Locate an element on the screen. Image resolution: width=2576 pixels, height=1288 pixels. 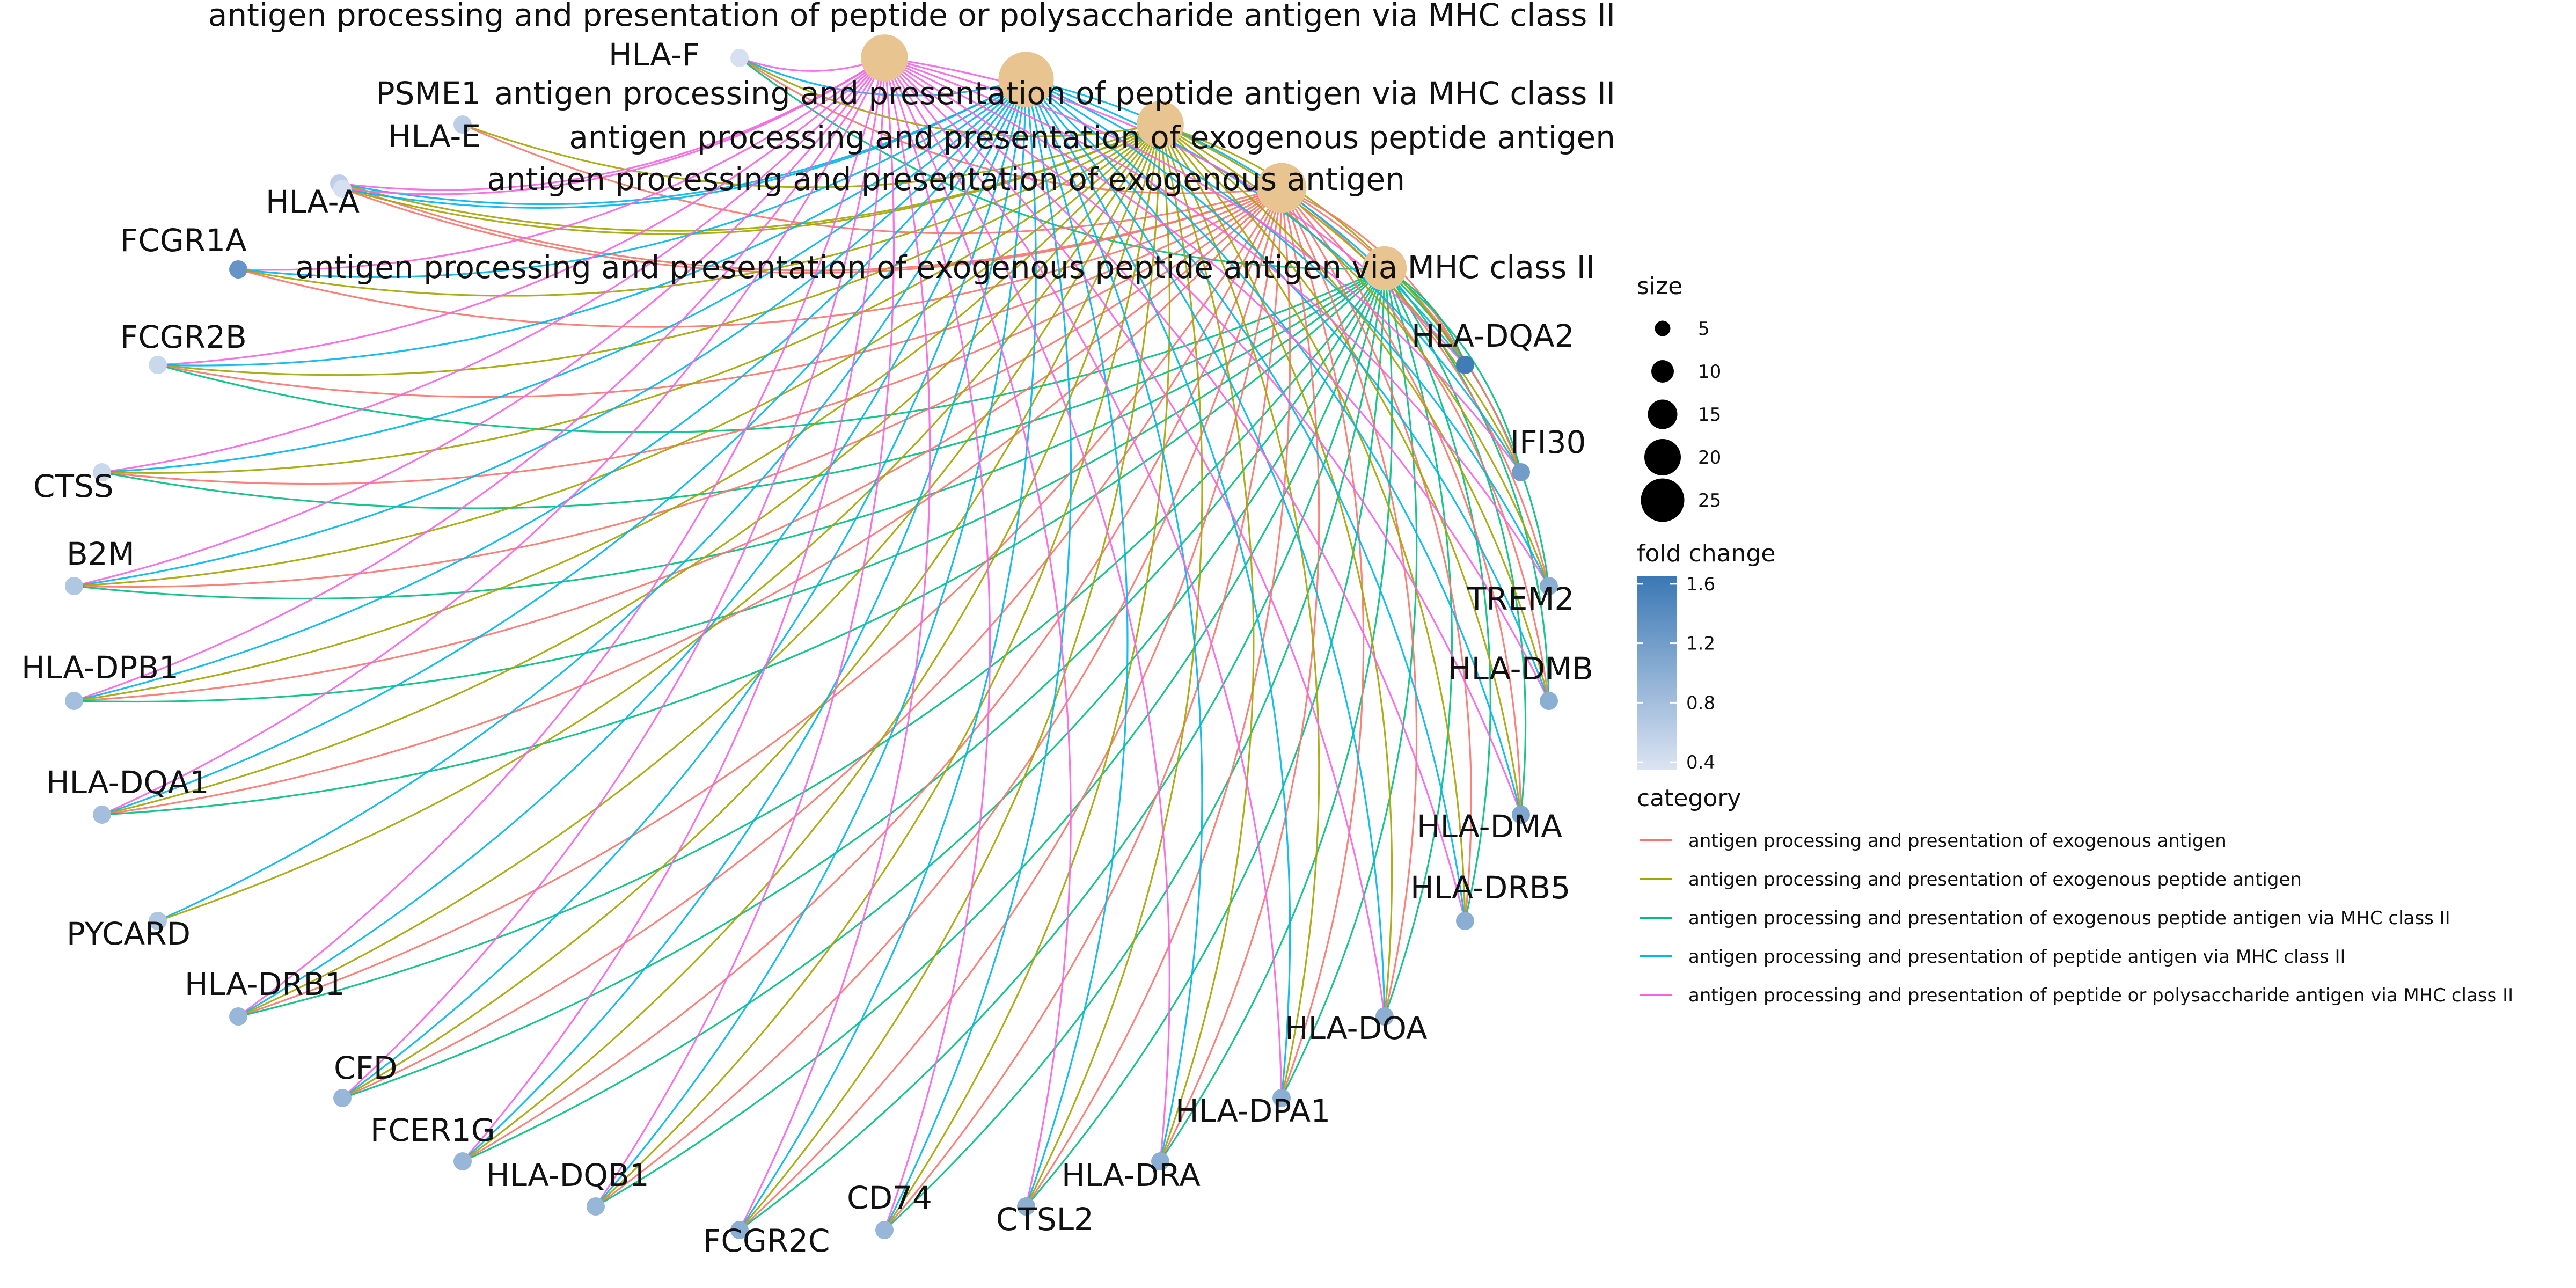
gene-node-hla-drb1 is located at coordinates (238, 1016).